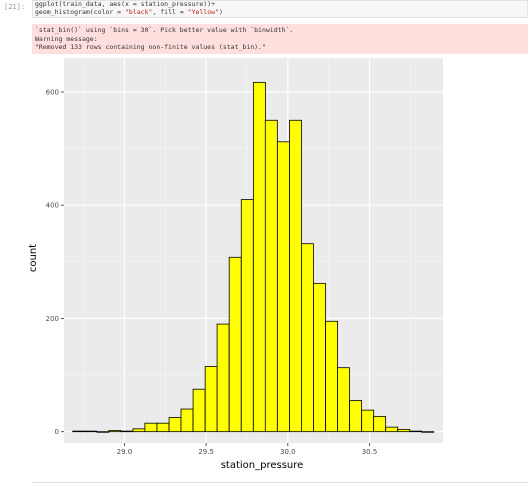 The image size is (531, 486). What do you see at coordinates (220, 11) in the screenshot?
I see `code-text: )` at bounding box center [220, 11].